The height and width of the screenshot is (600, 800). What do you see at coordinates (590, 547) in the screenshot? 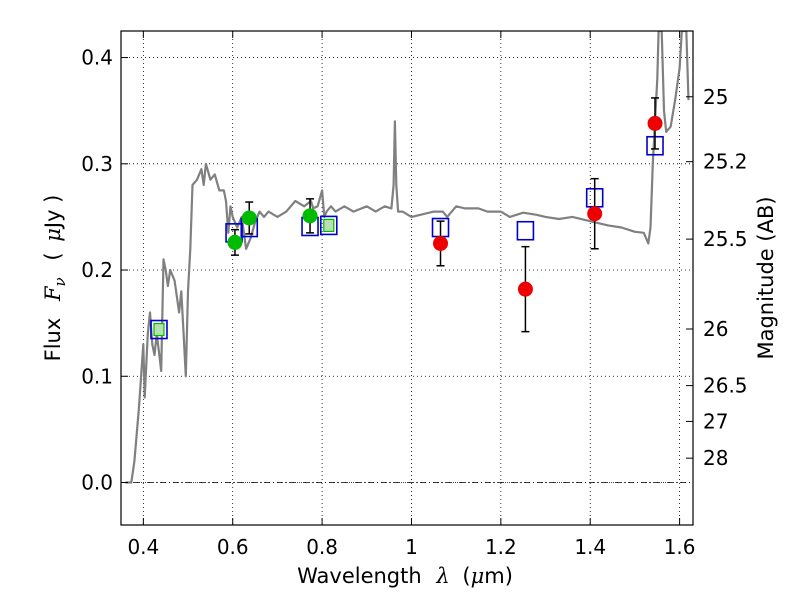
I see `x-tick-label: 1.4` at bounding box center [590, 547].